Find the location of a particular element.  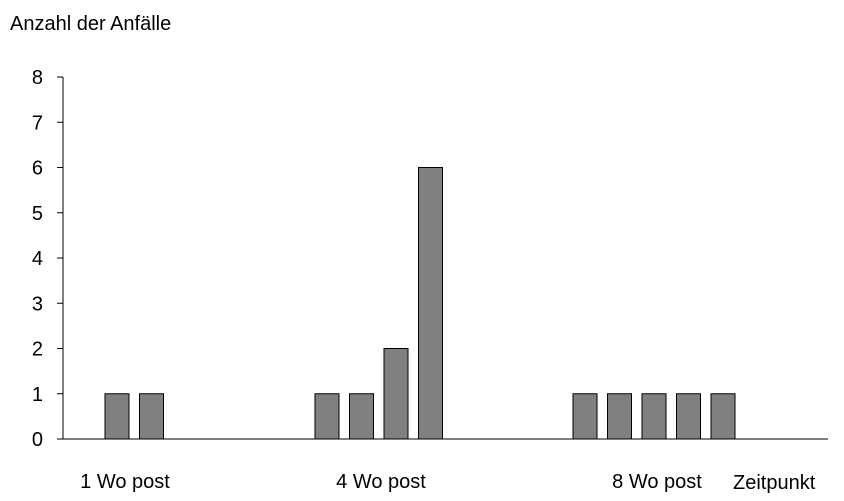

y-tick-label: 4 is located at coordinates (37, 259).